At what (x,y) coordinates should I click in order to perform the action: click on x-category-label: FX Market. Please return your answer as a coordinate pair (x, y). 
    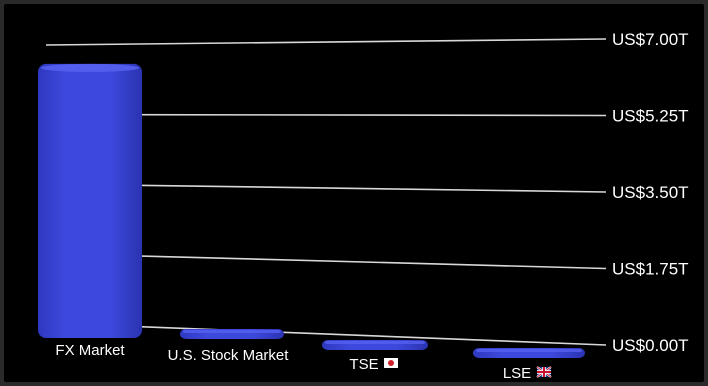
    Looking at the image, I should click on (90, 350).